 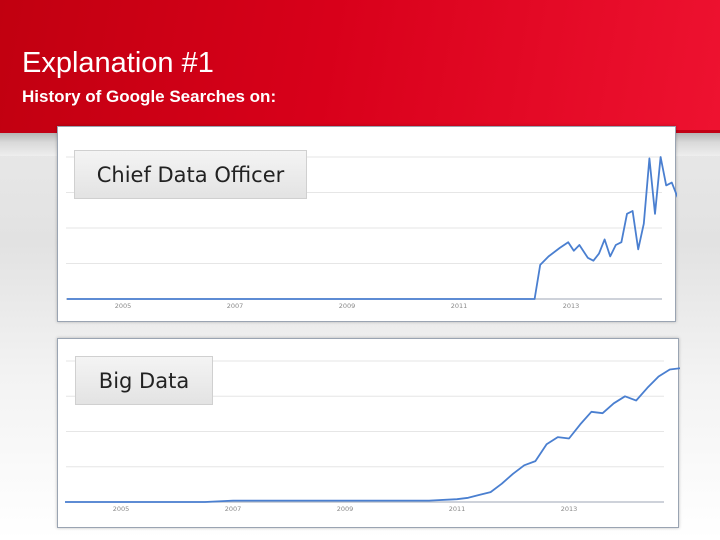 I want to click on big-data-term-label: Big Data, so click(x=144, y=380).